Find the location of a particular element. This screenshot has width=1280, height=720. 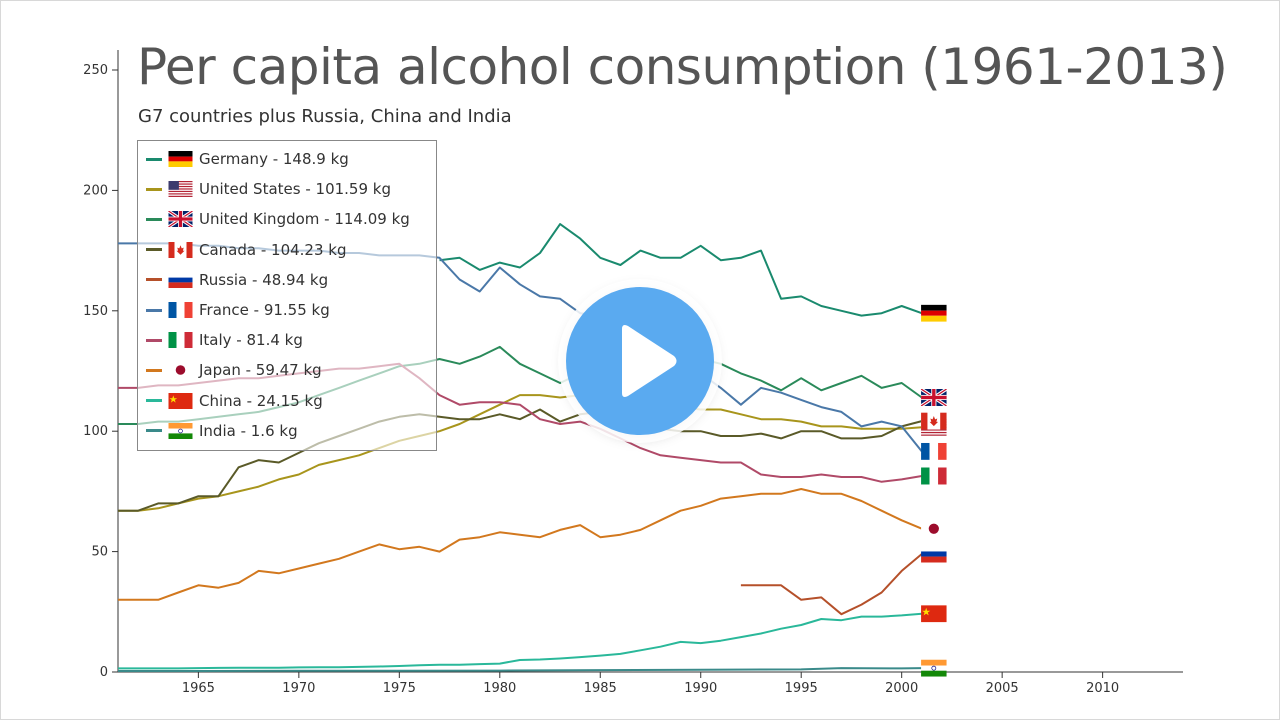

canada-flag-icon is located at coordinates (180, 249).